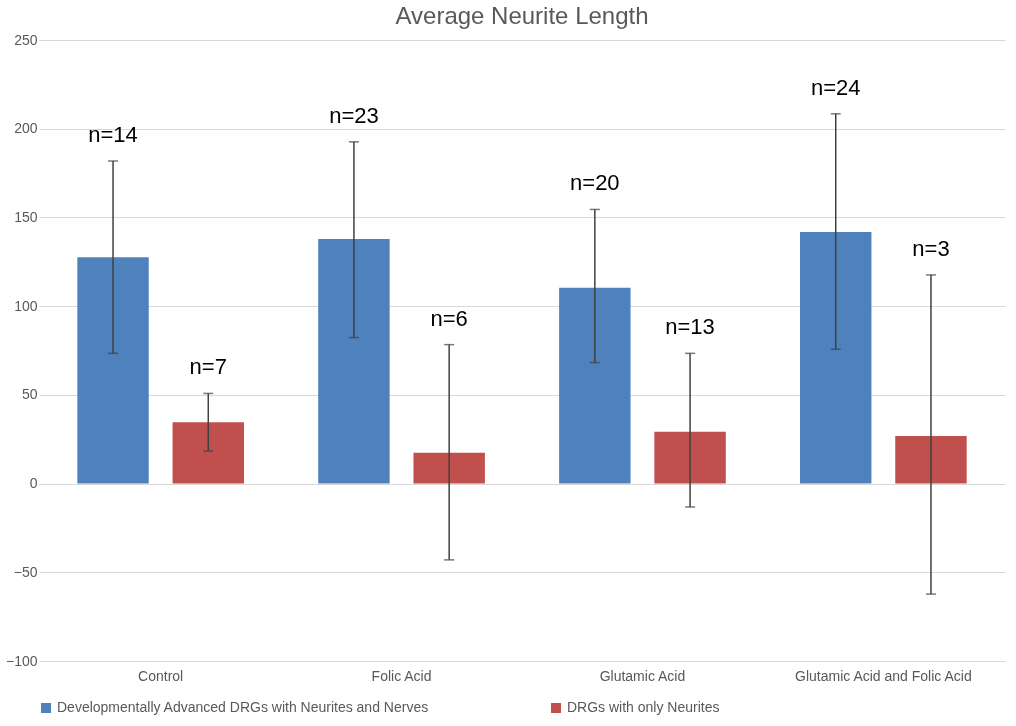 Image resolution: width=1016 pixels, height=726 pixels. I want to click on annotation: n=23, so click(354, 115).